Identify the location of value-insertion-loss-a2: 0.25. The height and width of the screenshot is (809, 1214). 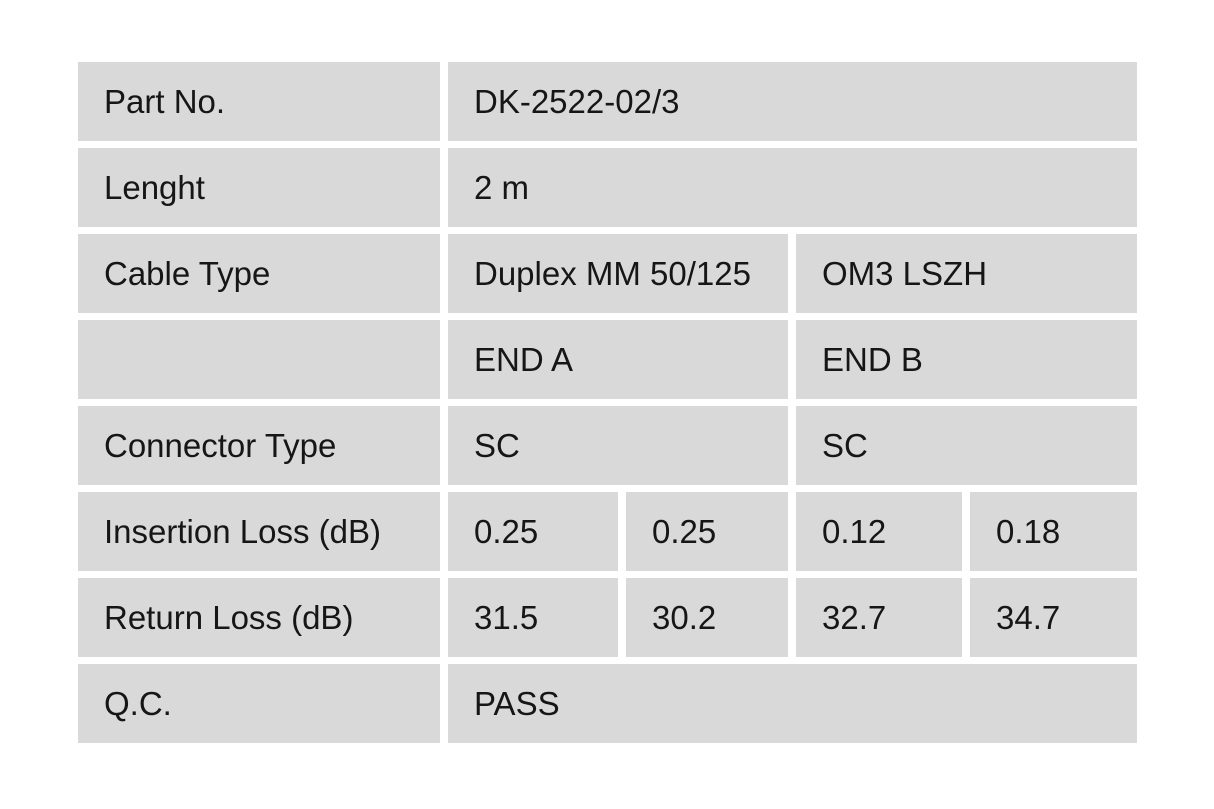
(707, 531).